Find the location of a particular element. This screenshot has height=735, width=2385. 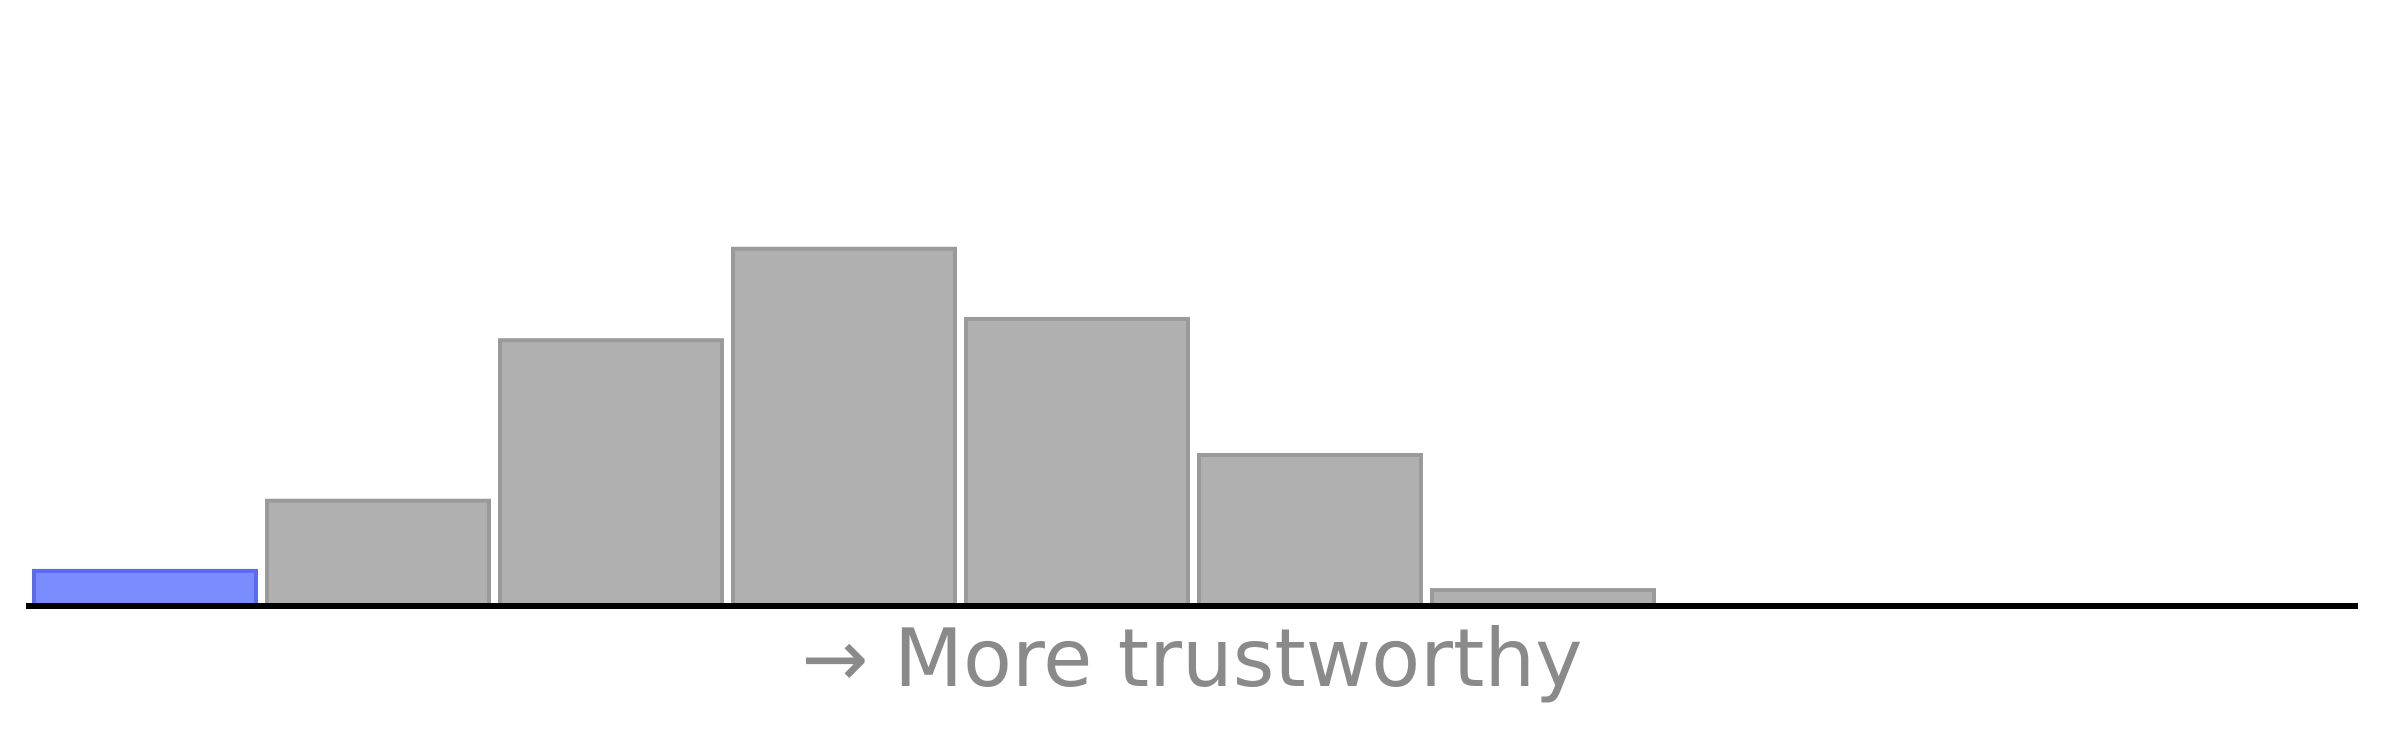

x-axis-label: → More trustworthy is located at coordinates (1192, 658).